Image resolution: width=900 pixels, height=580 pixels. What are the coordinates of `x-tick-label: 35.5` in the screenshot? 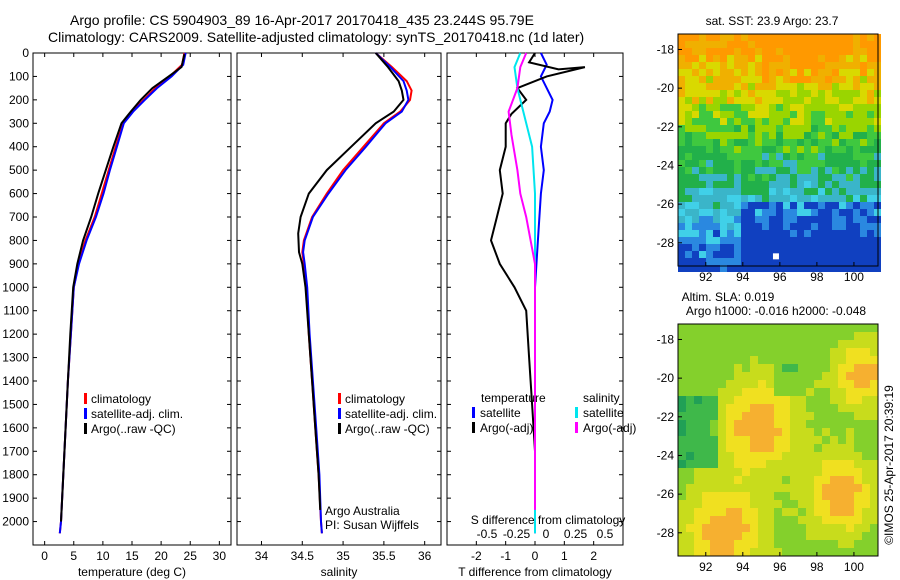 It's located at (384, 556).